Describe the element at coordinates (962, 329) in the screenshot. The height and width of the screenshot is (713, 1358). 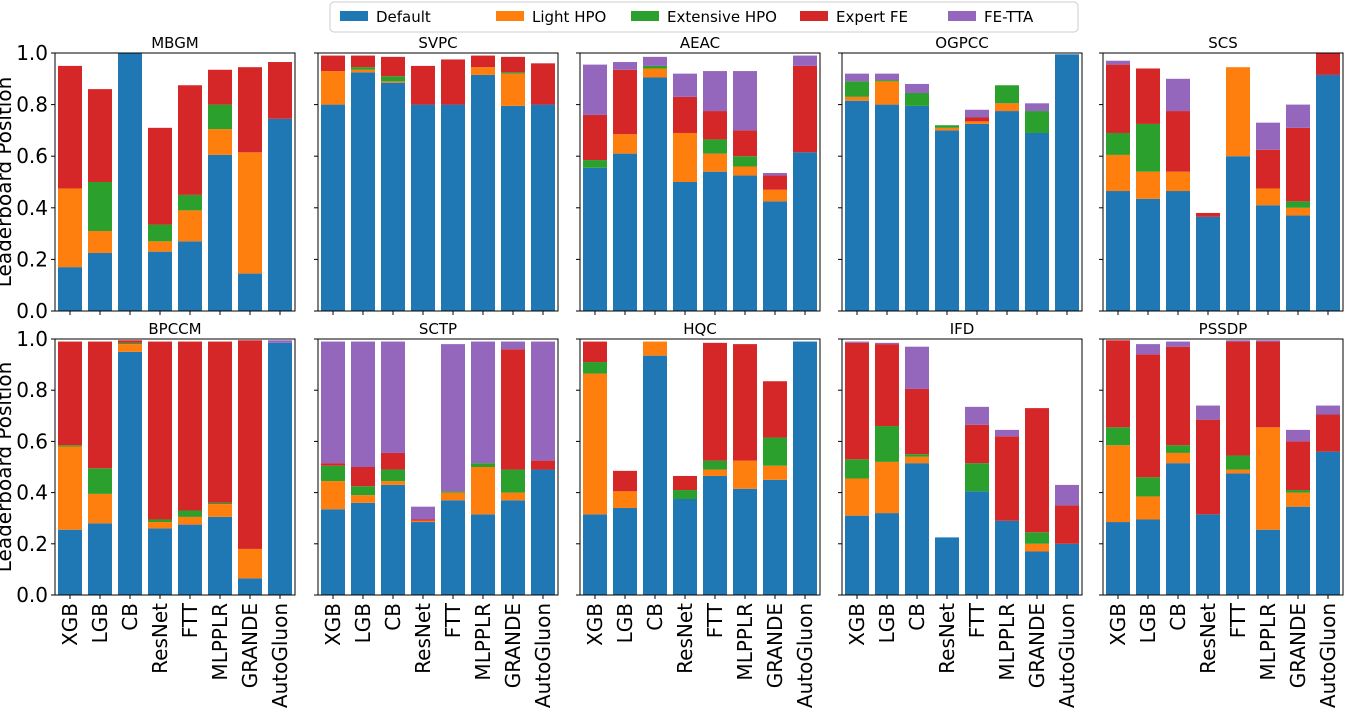
I see `subplot-title: IFD` at that location.